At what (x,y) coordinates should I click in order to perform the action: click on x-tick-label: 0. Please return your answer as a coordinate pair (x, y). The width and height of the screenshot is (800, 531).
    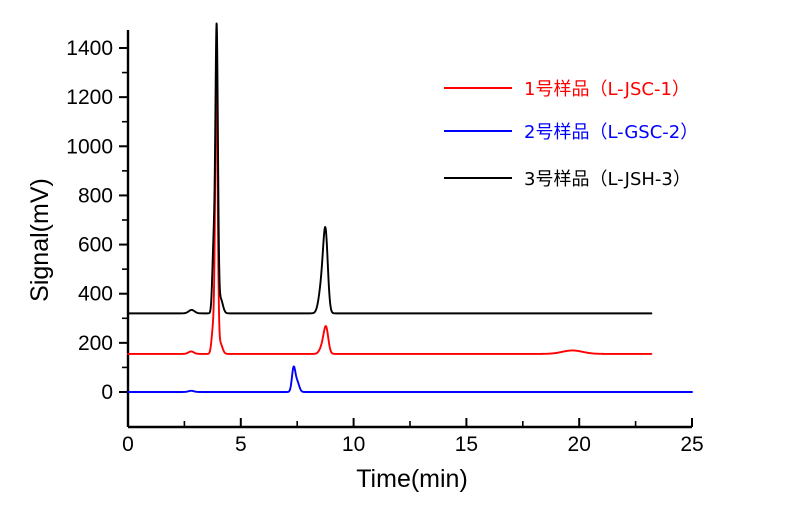
    Looking at the image, I should click on (128, 444).